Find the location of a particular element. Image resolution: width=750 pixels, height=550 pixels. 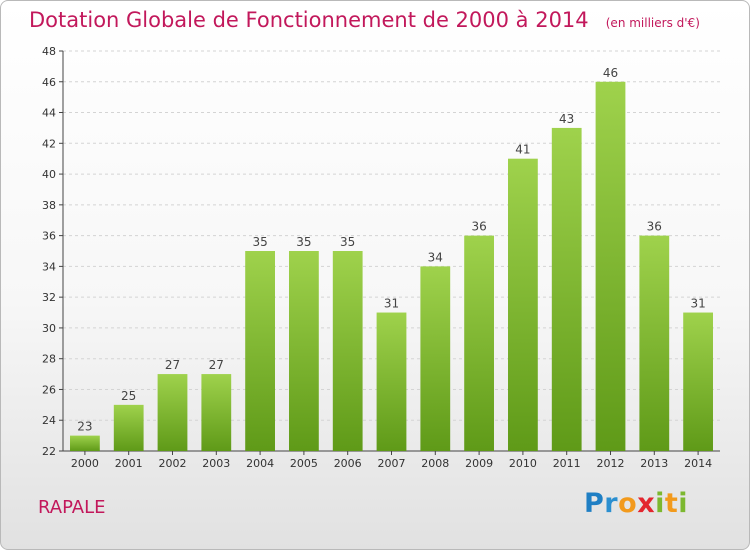

data-label: 23 is located at coordinates (84, 427).